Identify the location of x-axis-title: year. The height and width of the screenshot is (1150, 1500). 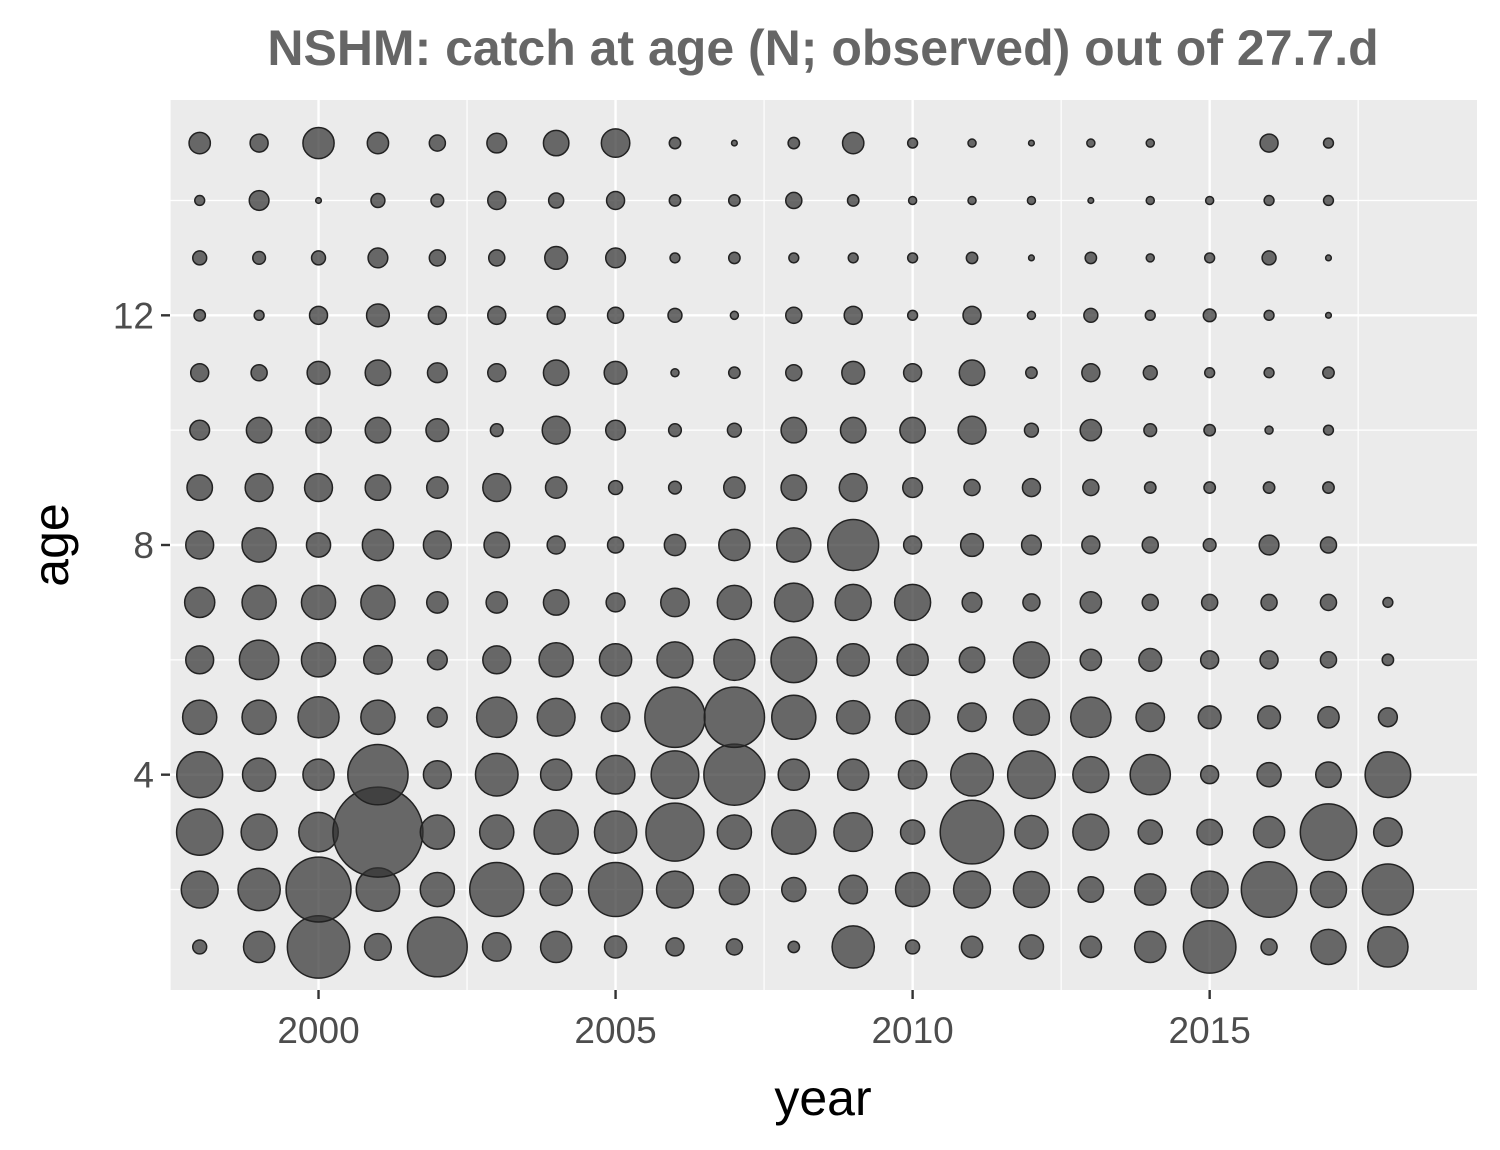
(822, 1098).